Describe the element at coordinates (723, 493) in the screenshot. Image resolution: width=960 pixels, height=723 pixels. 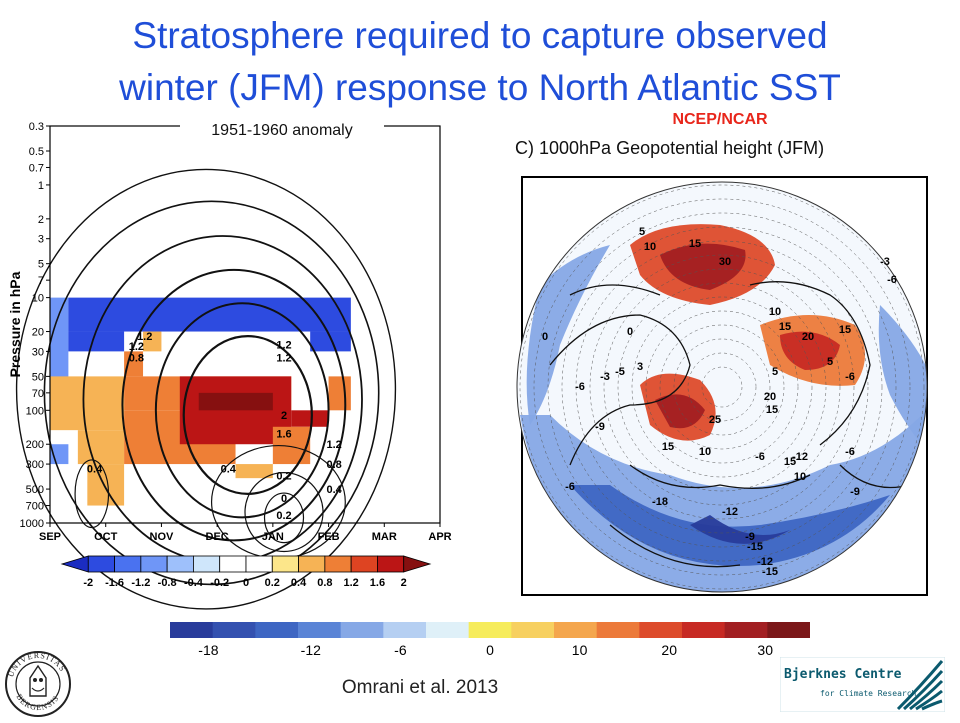
I see `map-anomaly-low-atlantic-belt` at that location.